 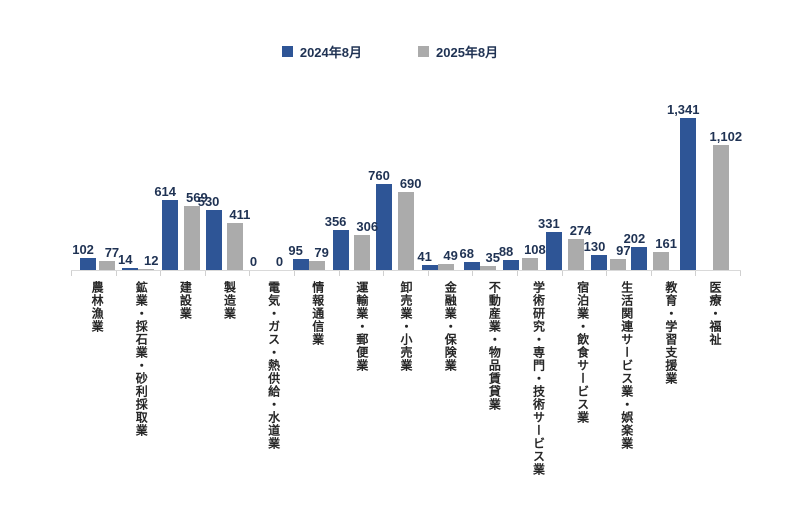 I want to click on bar-value-label: 411, so click(x=240, y=215).